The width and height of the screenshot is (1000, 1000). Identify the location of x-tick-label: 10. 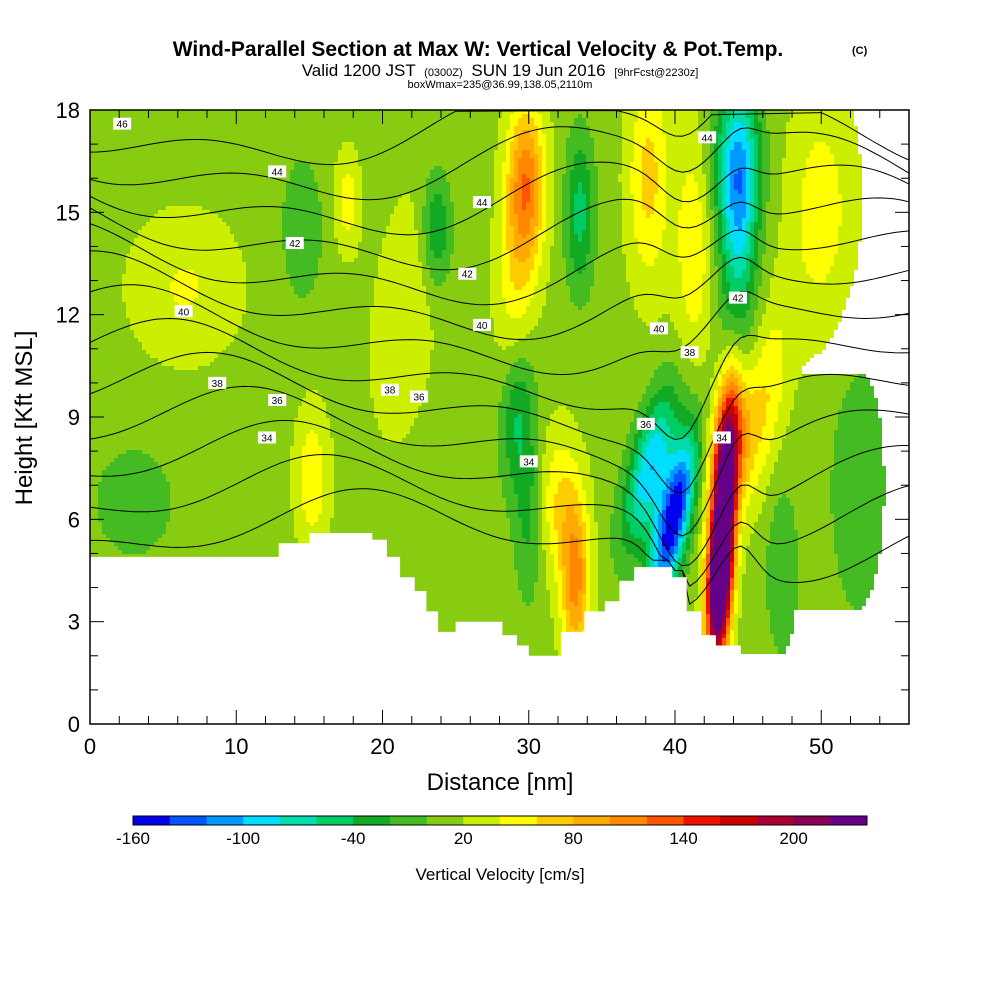
(236, 746).